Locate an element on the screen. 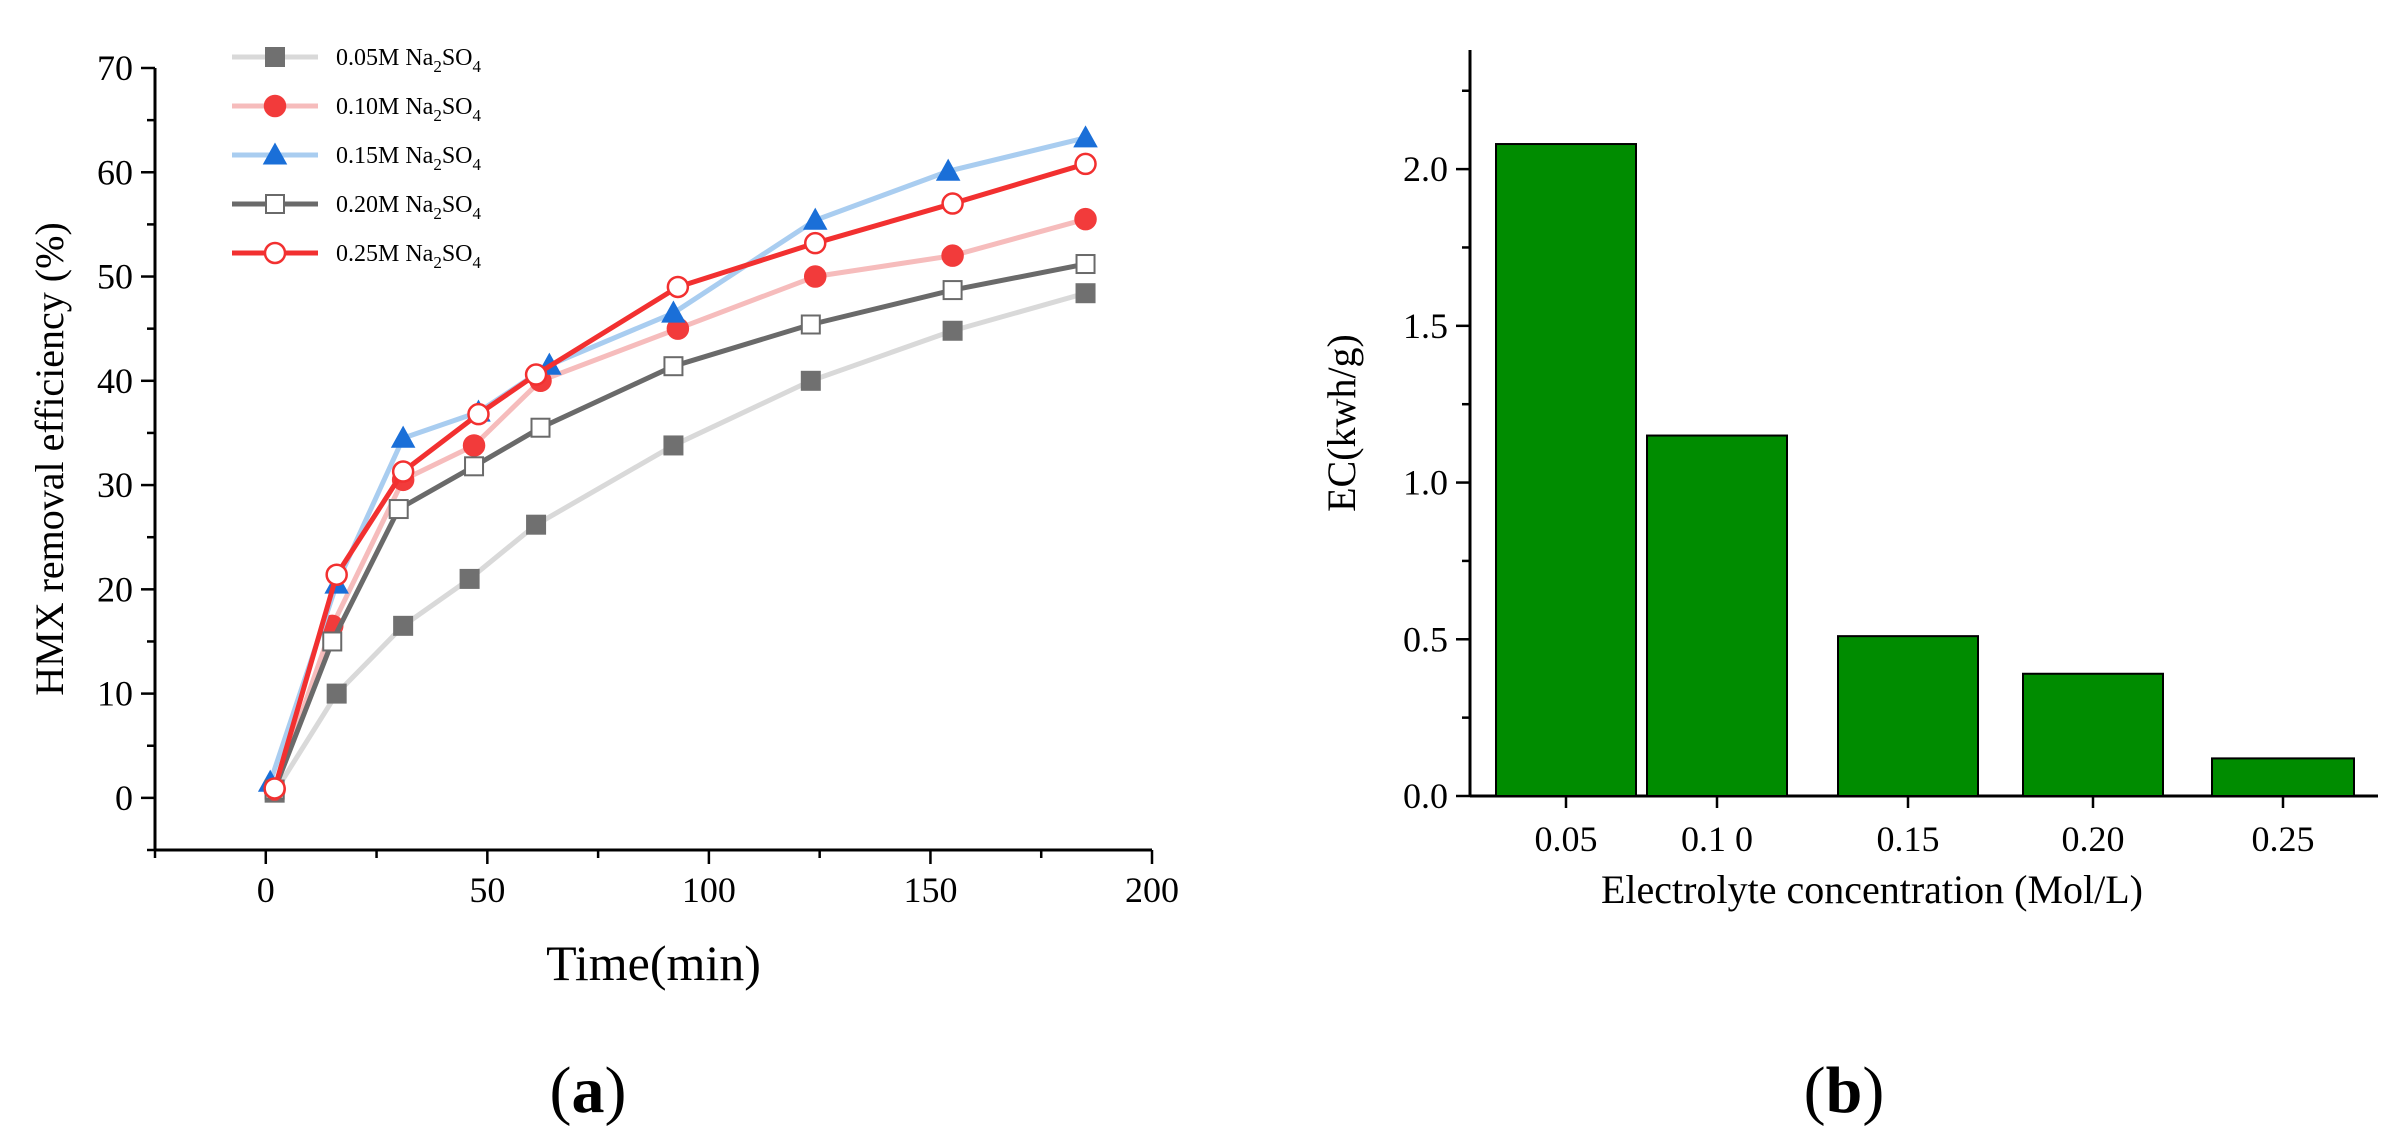 The width and height of the screenshot is (2399, 1145). panel-letter: b is located at coordinates (1844, 1090).